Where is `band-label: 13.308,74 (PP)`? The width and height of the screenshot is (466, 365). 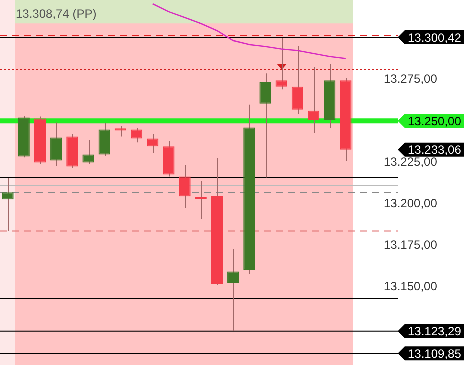
band-label: 13.308,74 (PP) is located at coordinates (56, 13).